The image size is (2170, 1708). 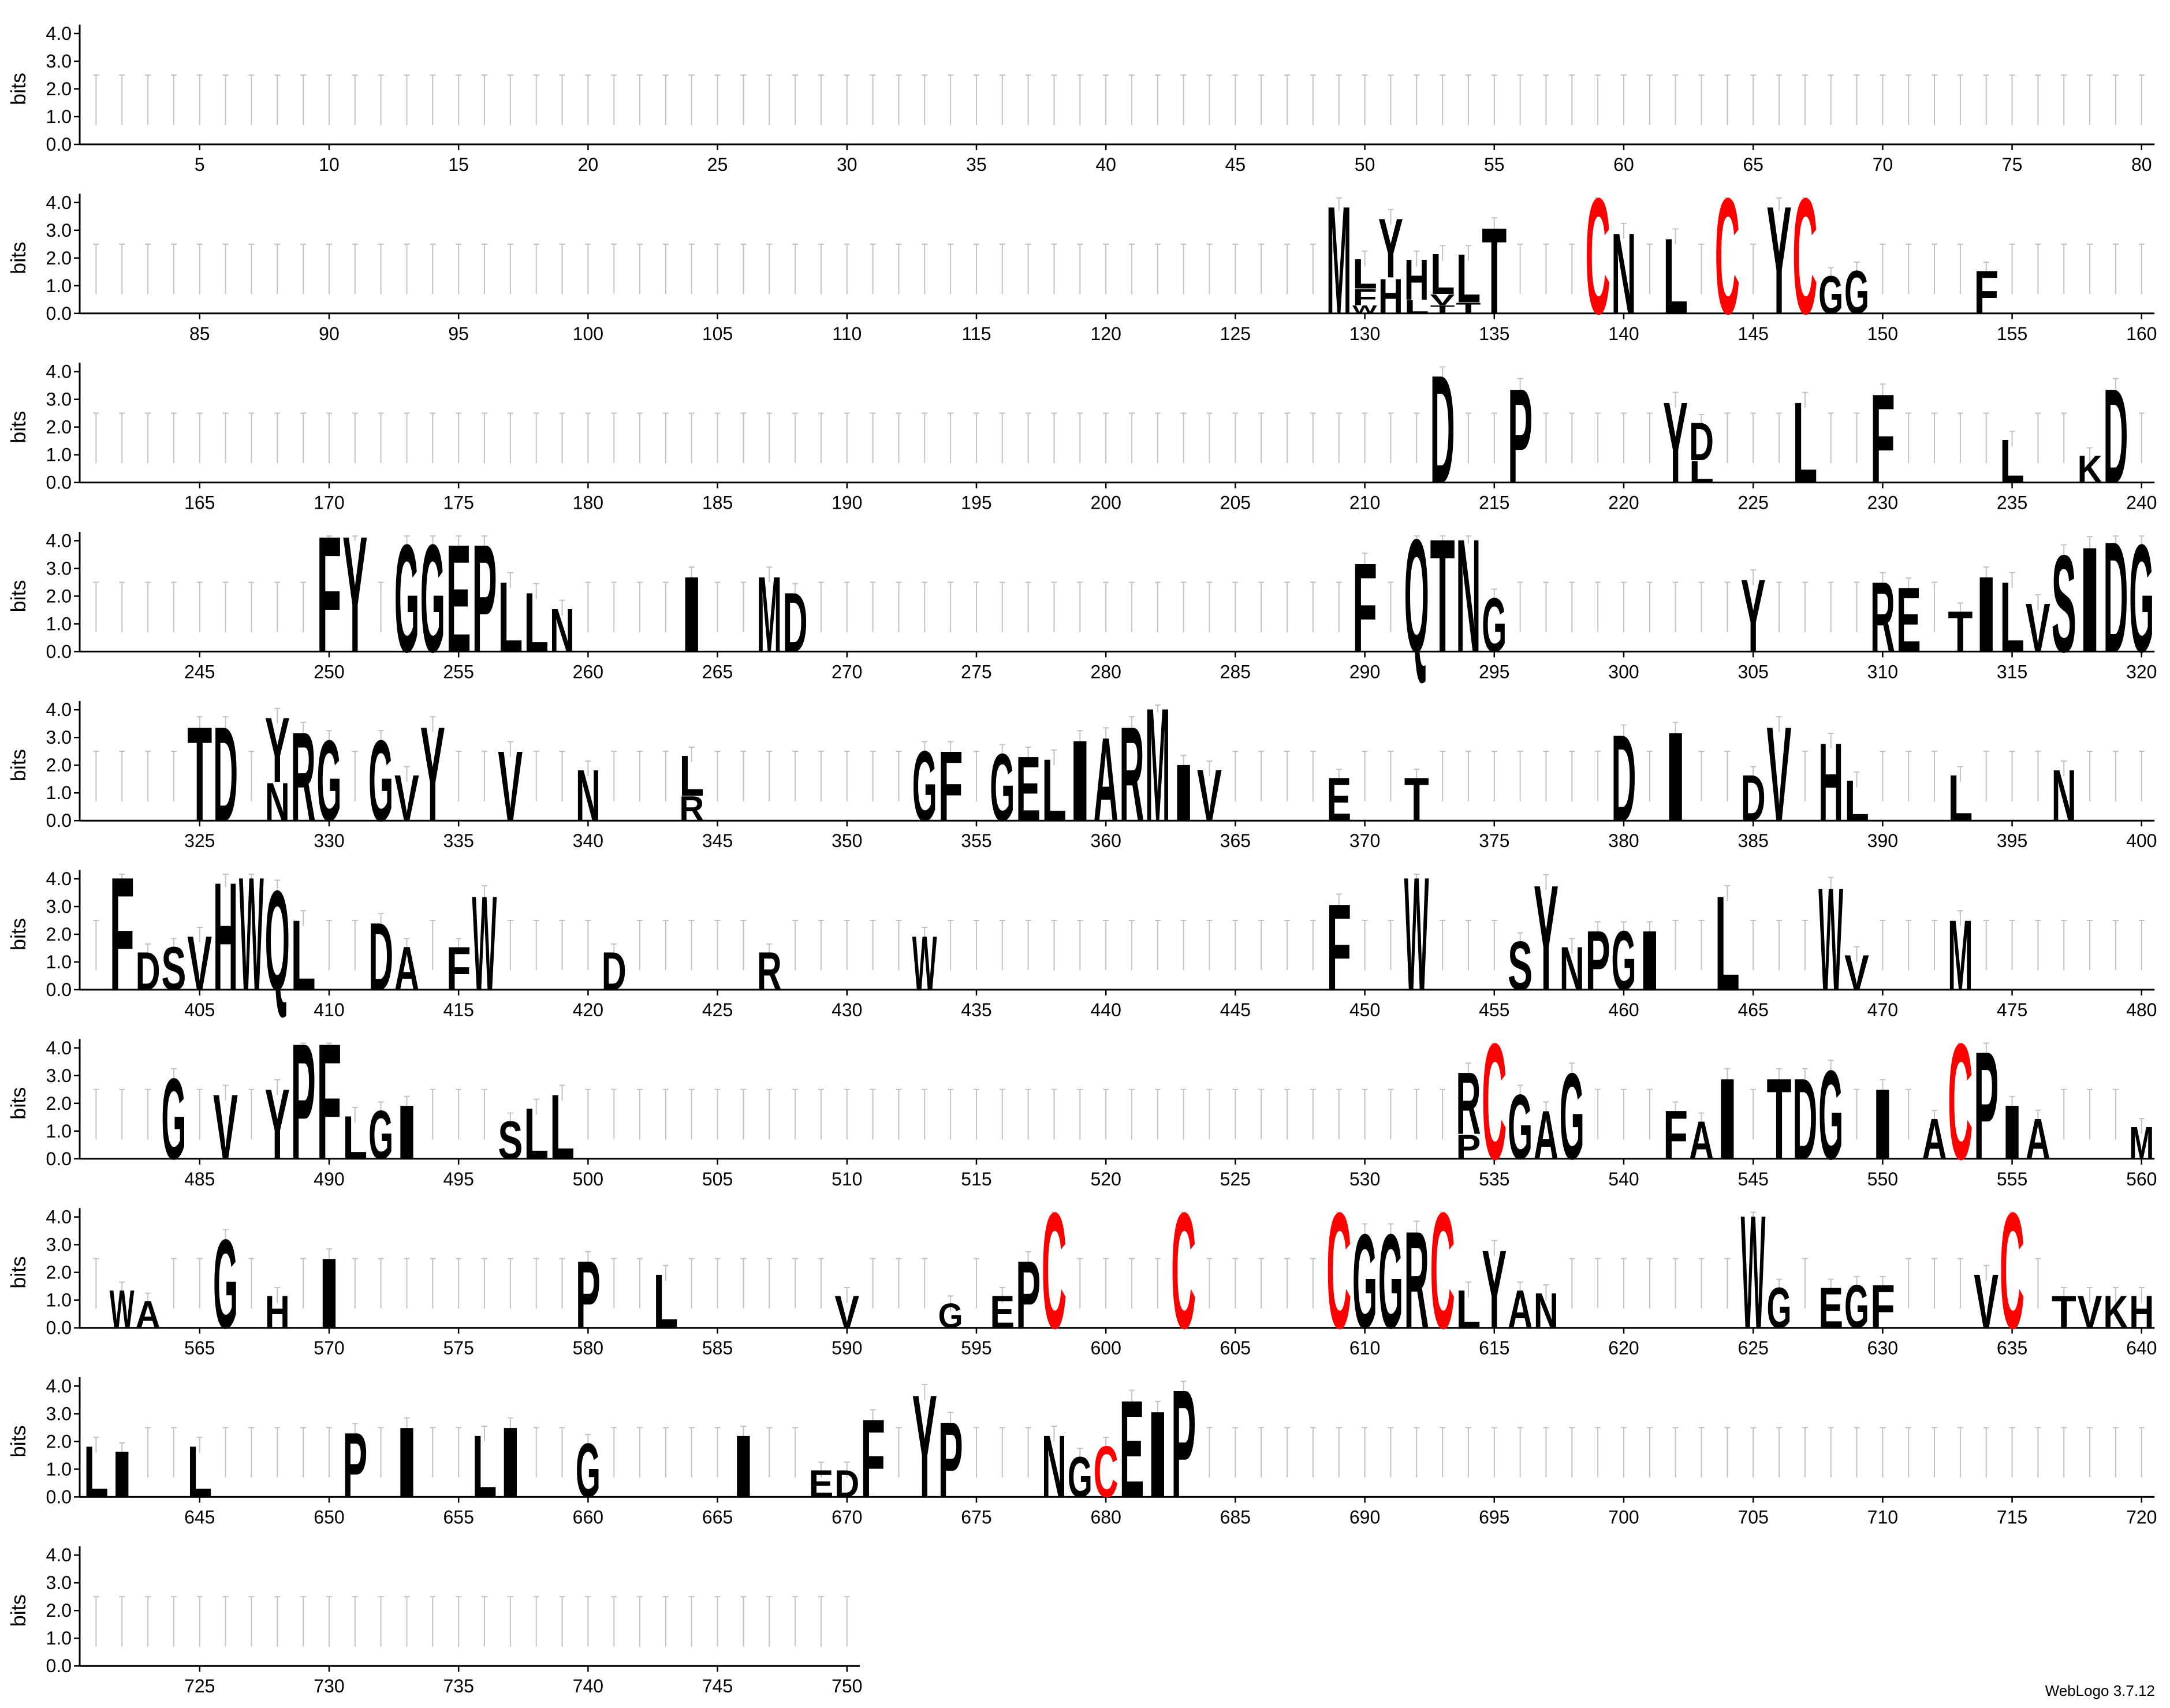 I want to click on x-tick-label: 60, so click(x=1624, y=164).